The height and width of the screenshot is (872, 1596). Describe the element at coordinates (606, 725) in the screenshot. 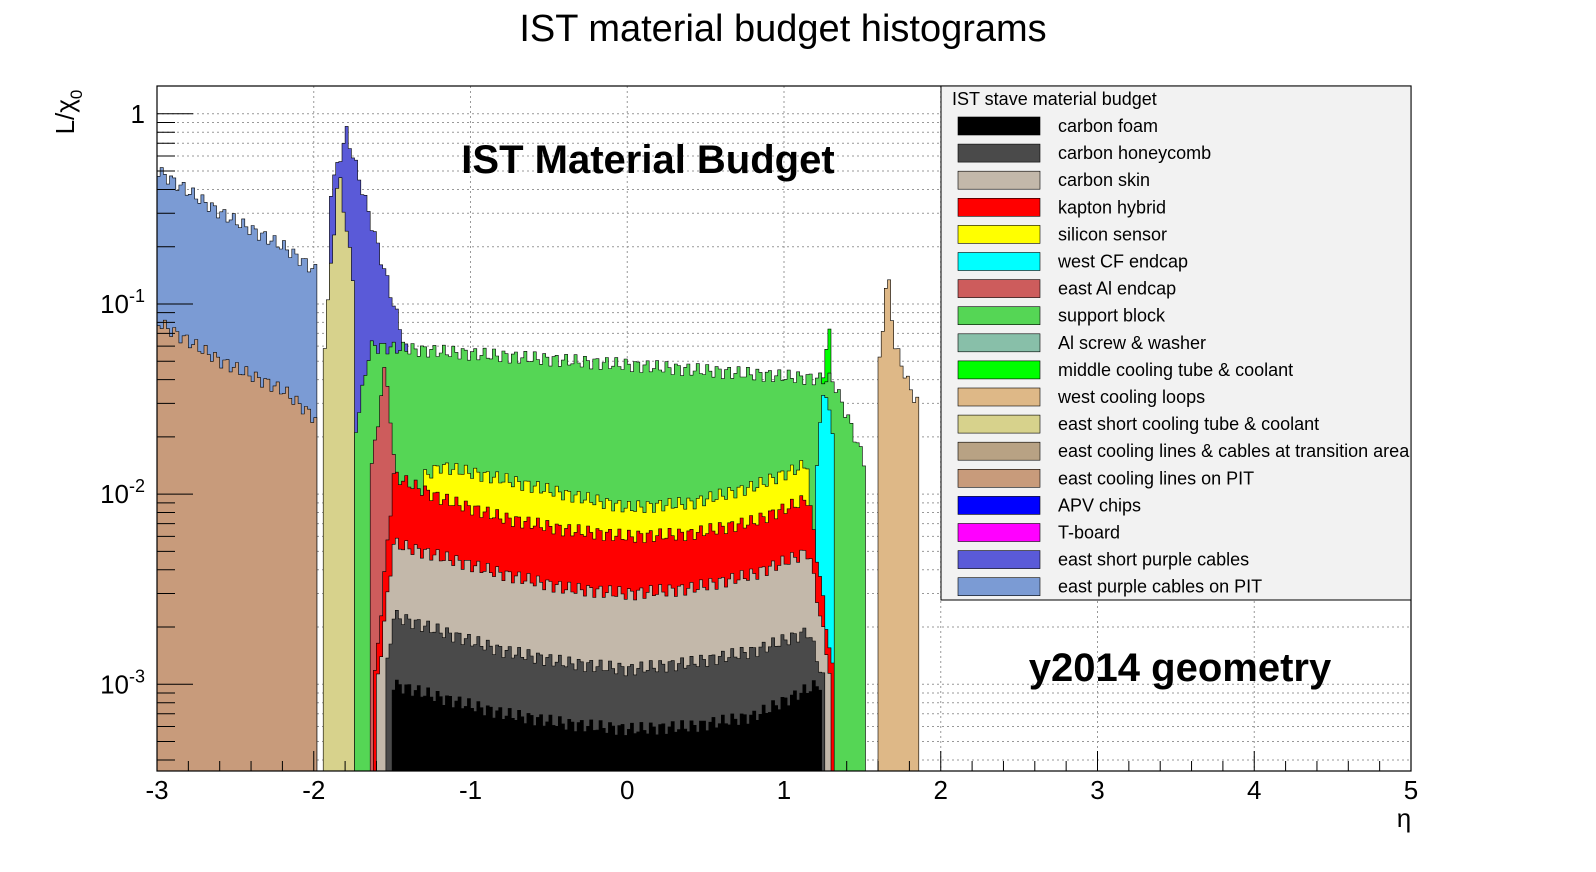

I see `series-carbon-foam` at that location.